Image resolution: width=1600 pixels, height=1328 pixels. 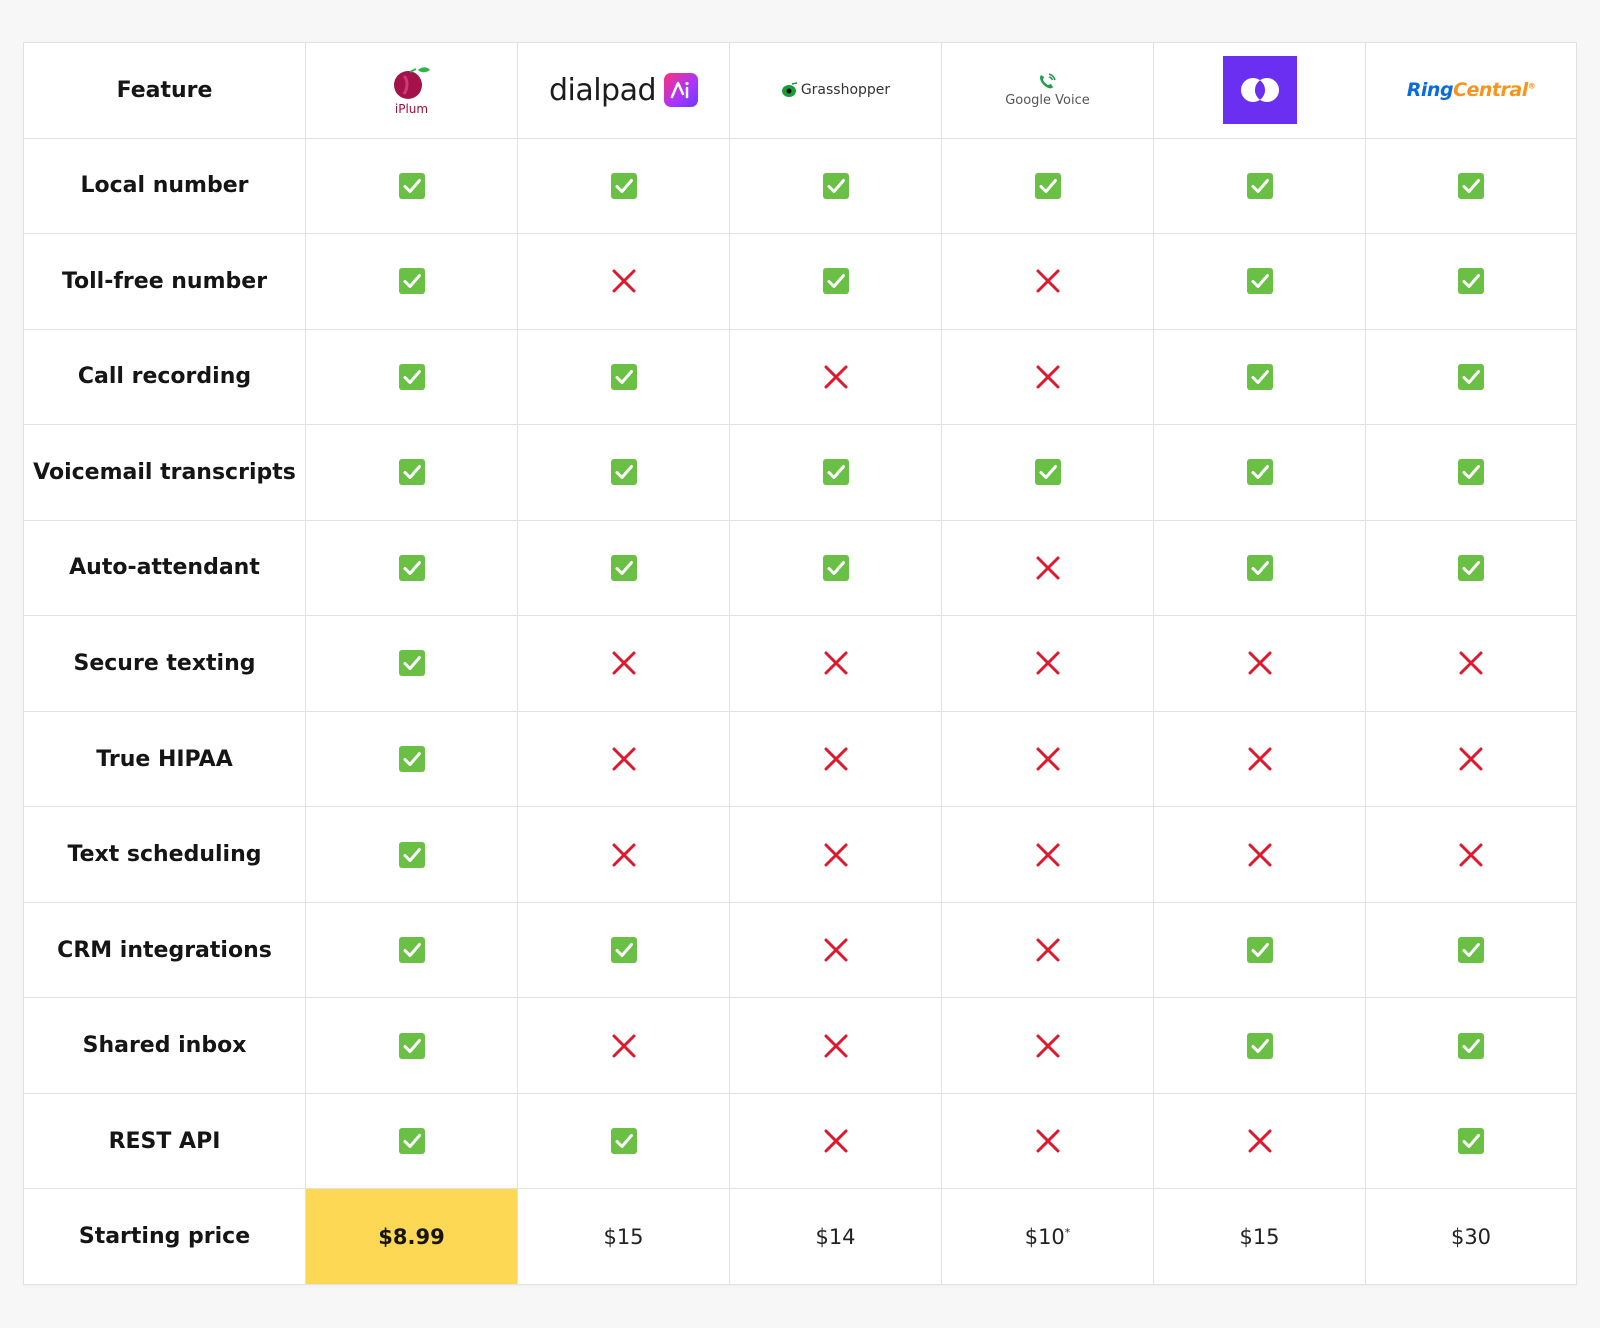 I want to click on feature-label: Voicemail transcripts, so click(x=164, y=472).